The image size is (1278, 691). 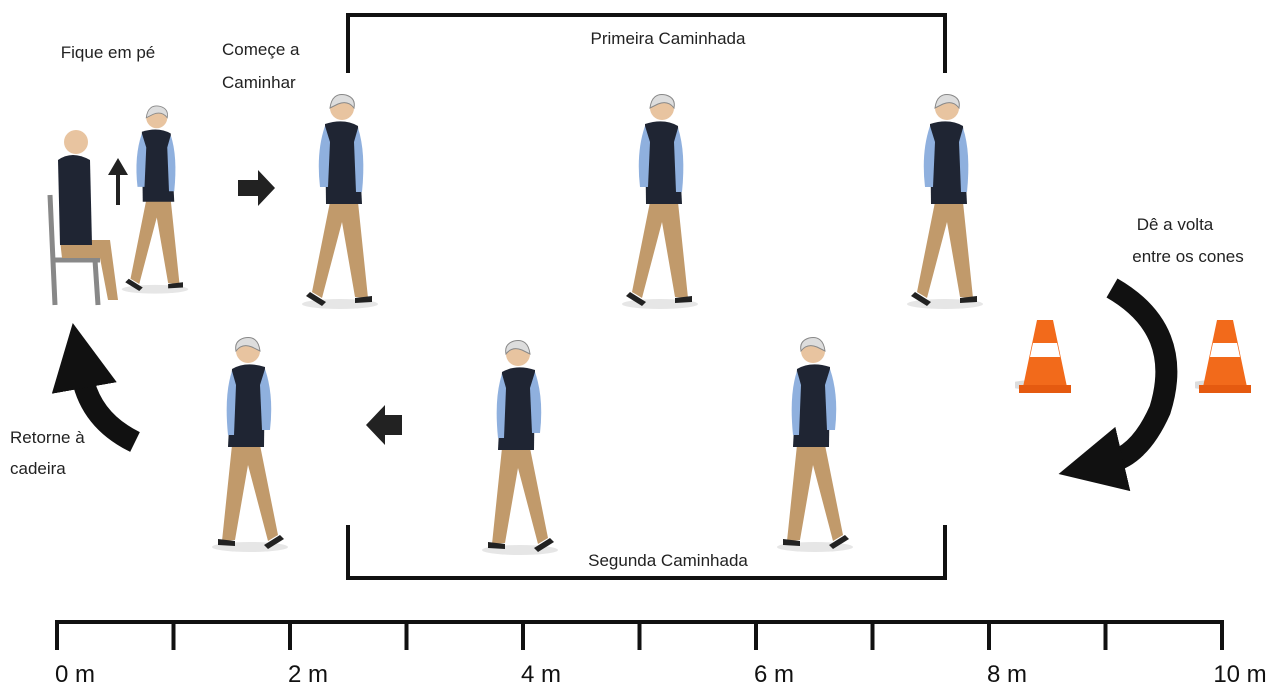 What do you see at coordinates (108, 52) in the screenshot?
I see `step-label: Fique em pé` at bounding box center [108, 52].